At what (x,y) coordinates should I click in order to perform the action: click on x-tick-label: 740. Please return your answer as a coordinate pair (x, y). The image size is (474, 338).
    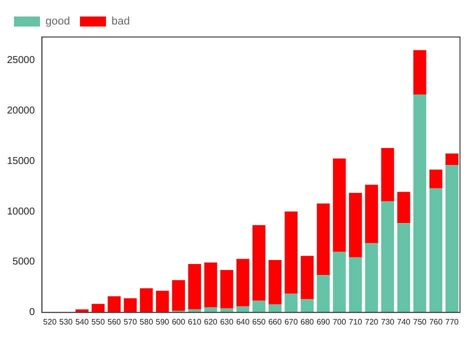
    Looking at the image, I should click on (404, 321).